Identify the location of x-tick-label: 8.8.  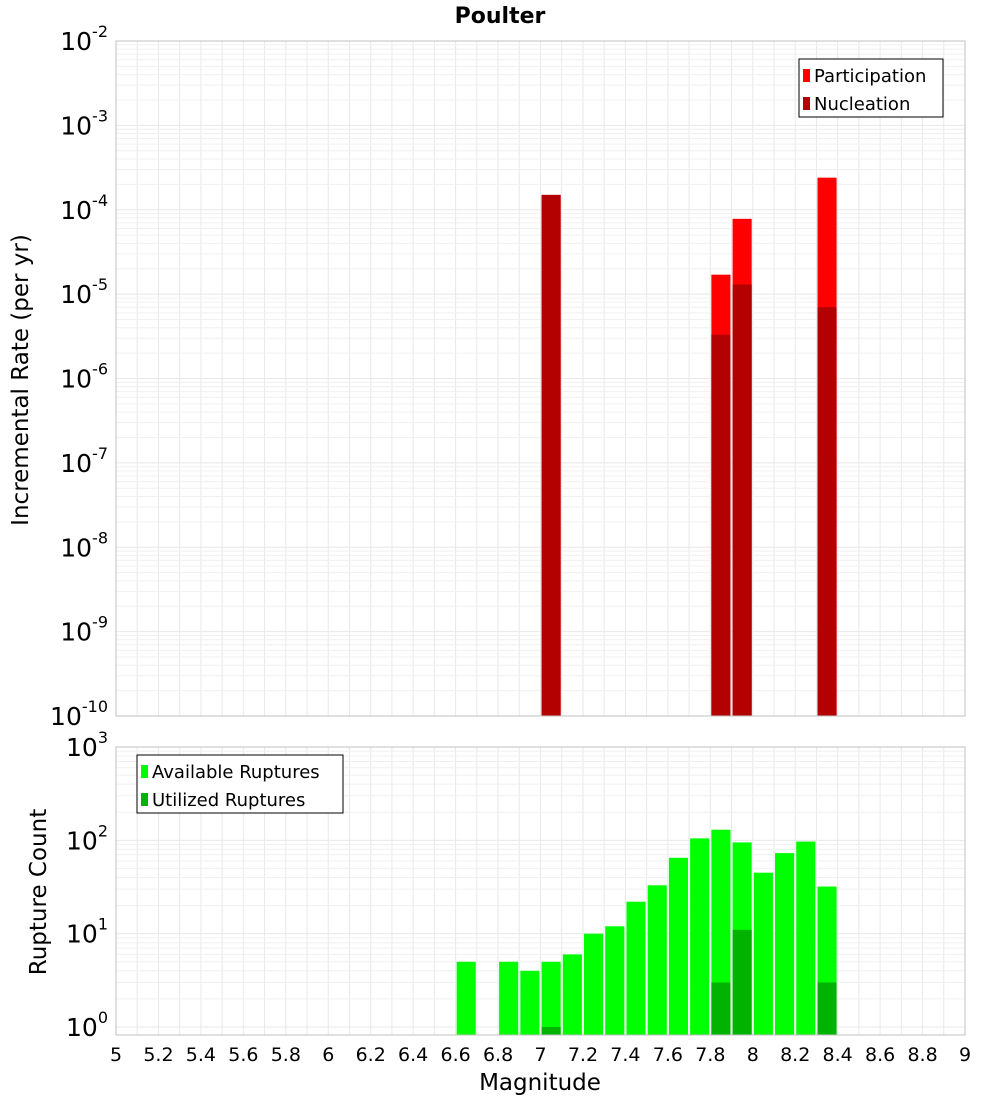
(922, 1055).